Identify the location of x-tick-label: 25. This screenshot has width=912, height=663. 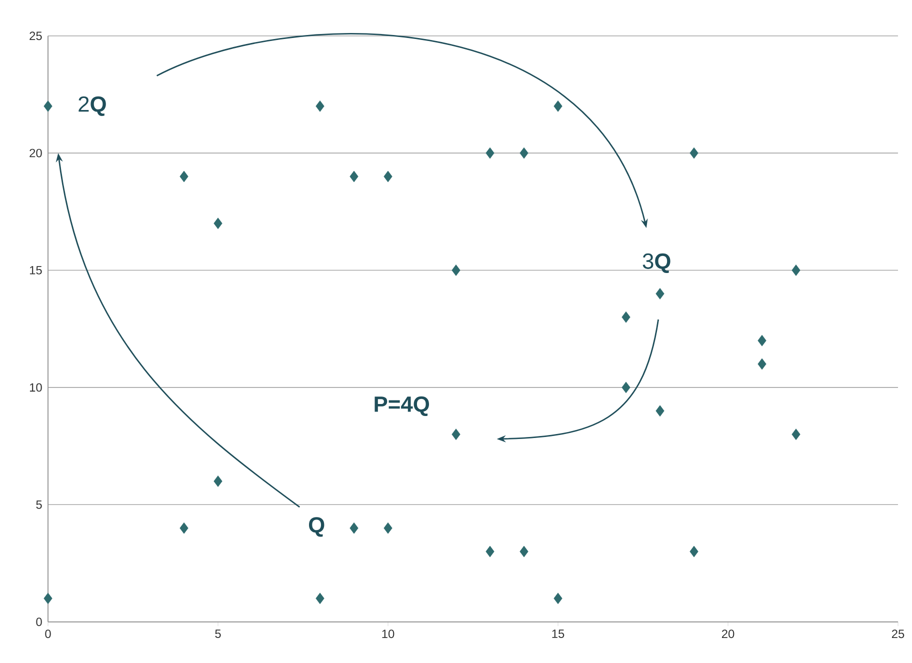
(898, 634).